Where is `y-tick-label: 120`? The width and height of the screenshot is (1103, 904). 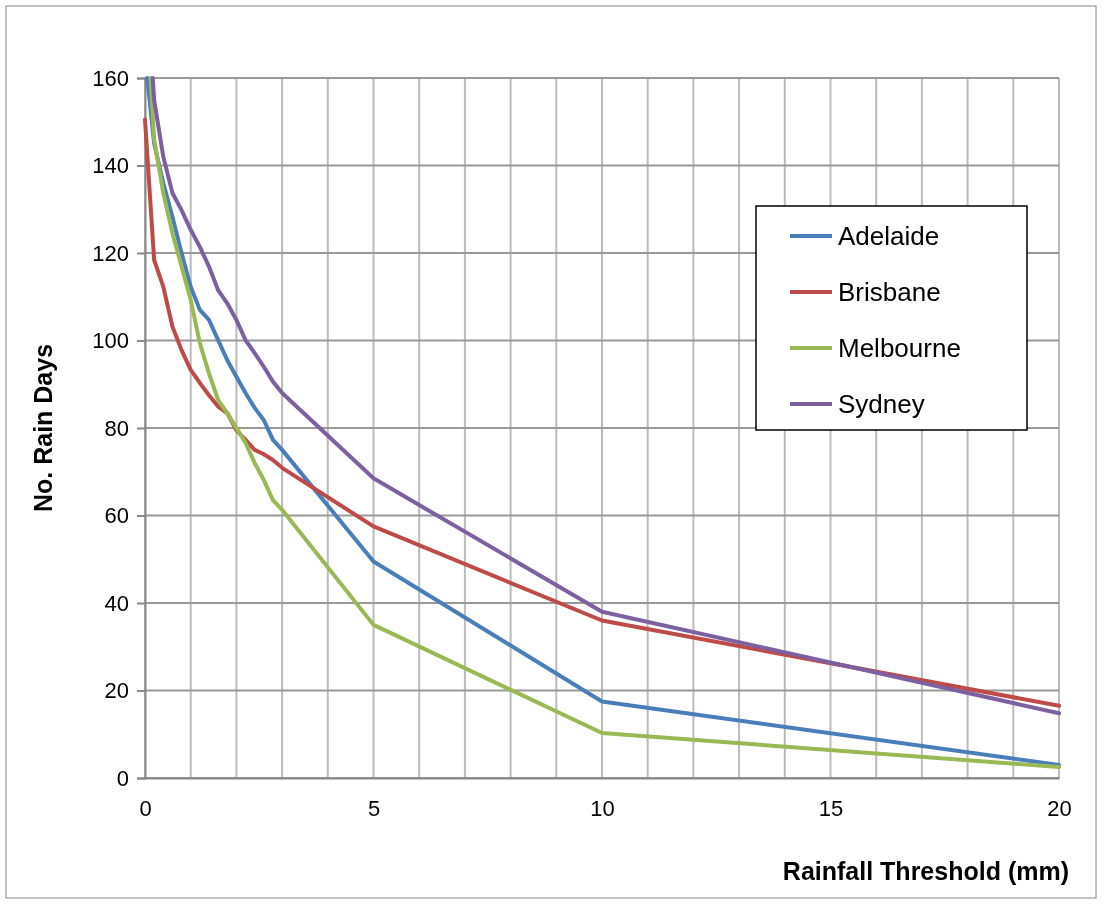 y-tick-label: 120 is located at coordinates (110, 253).